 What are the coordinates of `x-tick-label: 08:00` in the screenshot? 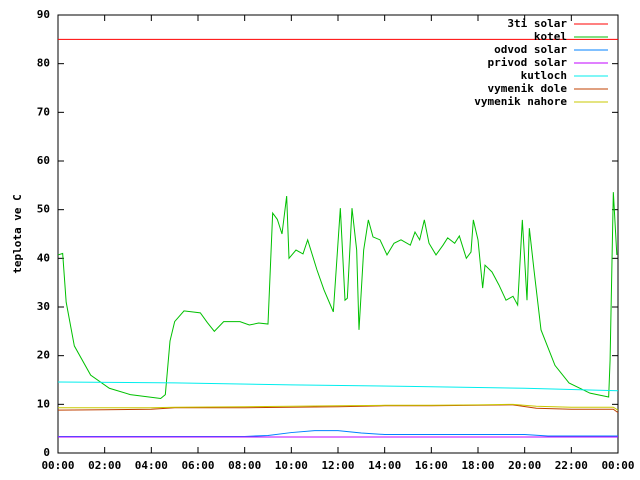 It's located at (244, 465).